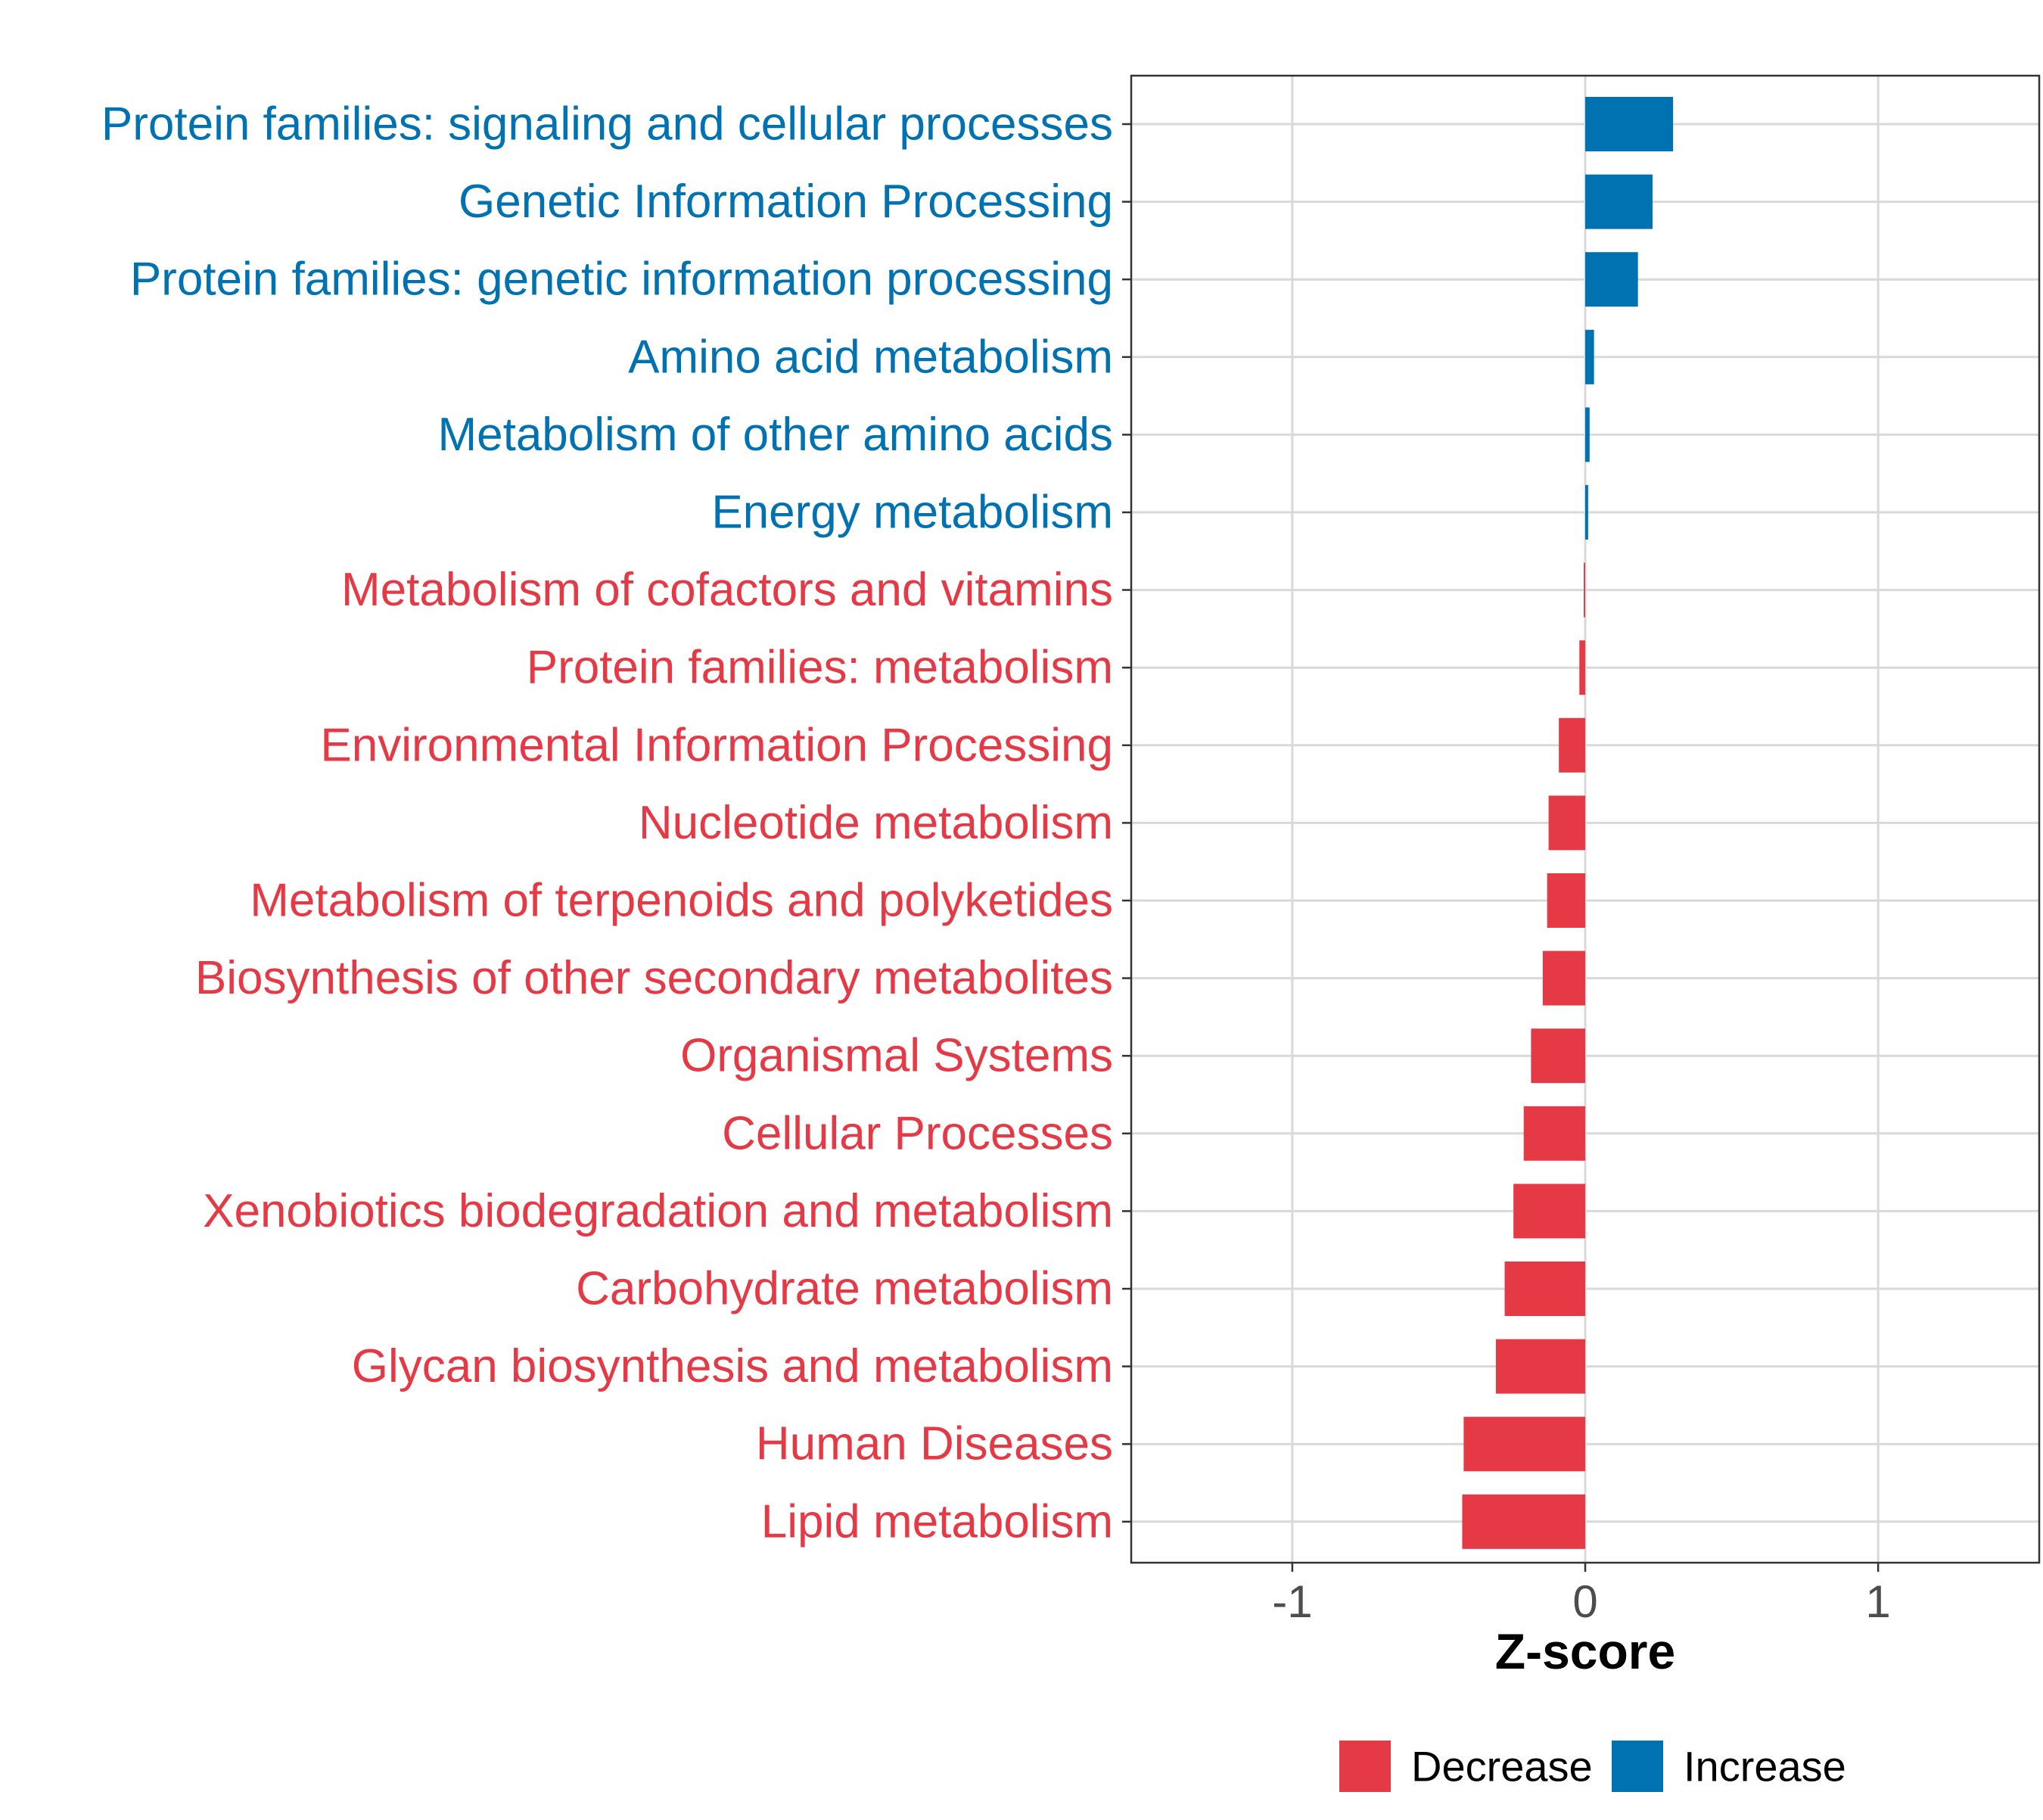 The height and width of the screenshot is (1820, 2043). Describe the element at coordinates (912, 513) in the screenshot. I see `y-tick-label: Energy metabolism` at that location.